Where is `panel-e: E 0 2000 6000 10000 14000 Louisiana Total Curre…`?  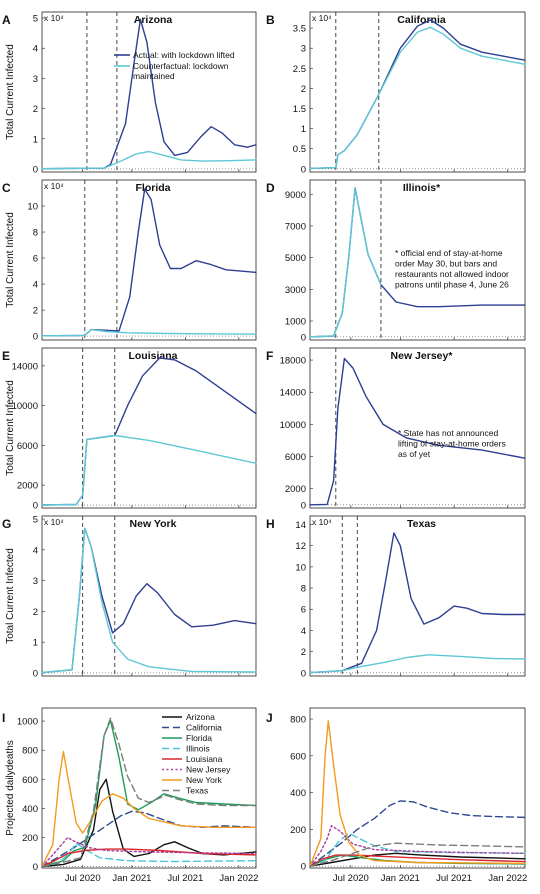
panel-e: E 0 2000 6000 10000 14000 Louisiana Total Curre… is located at coordinates (129, 429).